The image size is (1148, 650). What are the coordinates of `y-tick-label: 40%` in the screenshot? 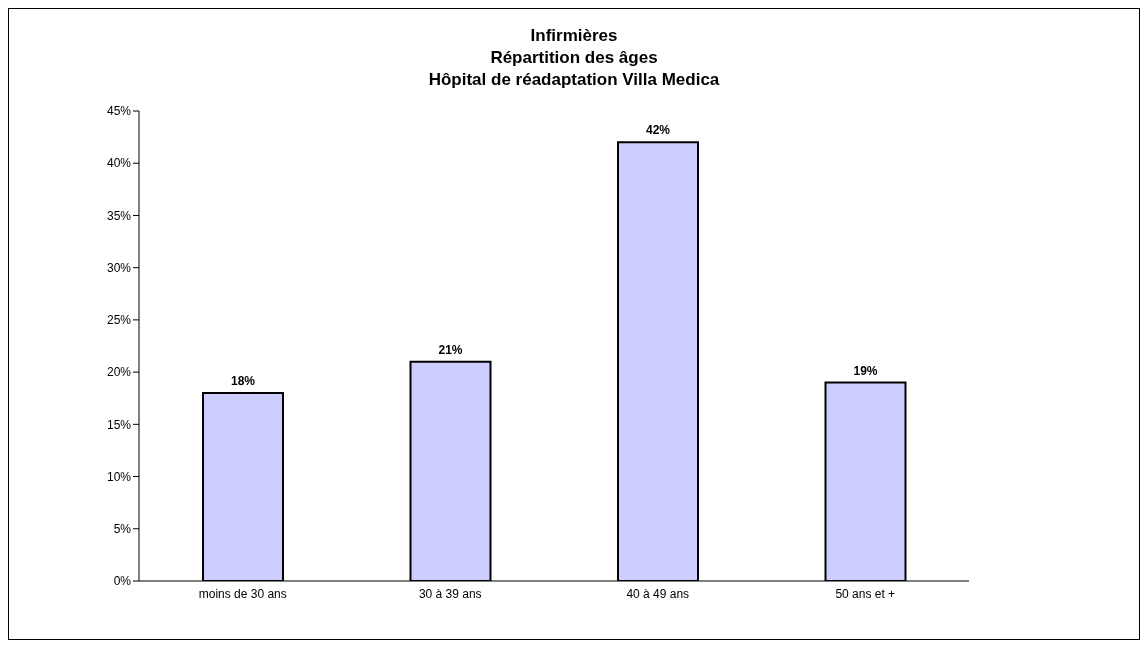 It's located at (119, 163).